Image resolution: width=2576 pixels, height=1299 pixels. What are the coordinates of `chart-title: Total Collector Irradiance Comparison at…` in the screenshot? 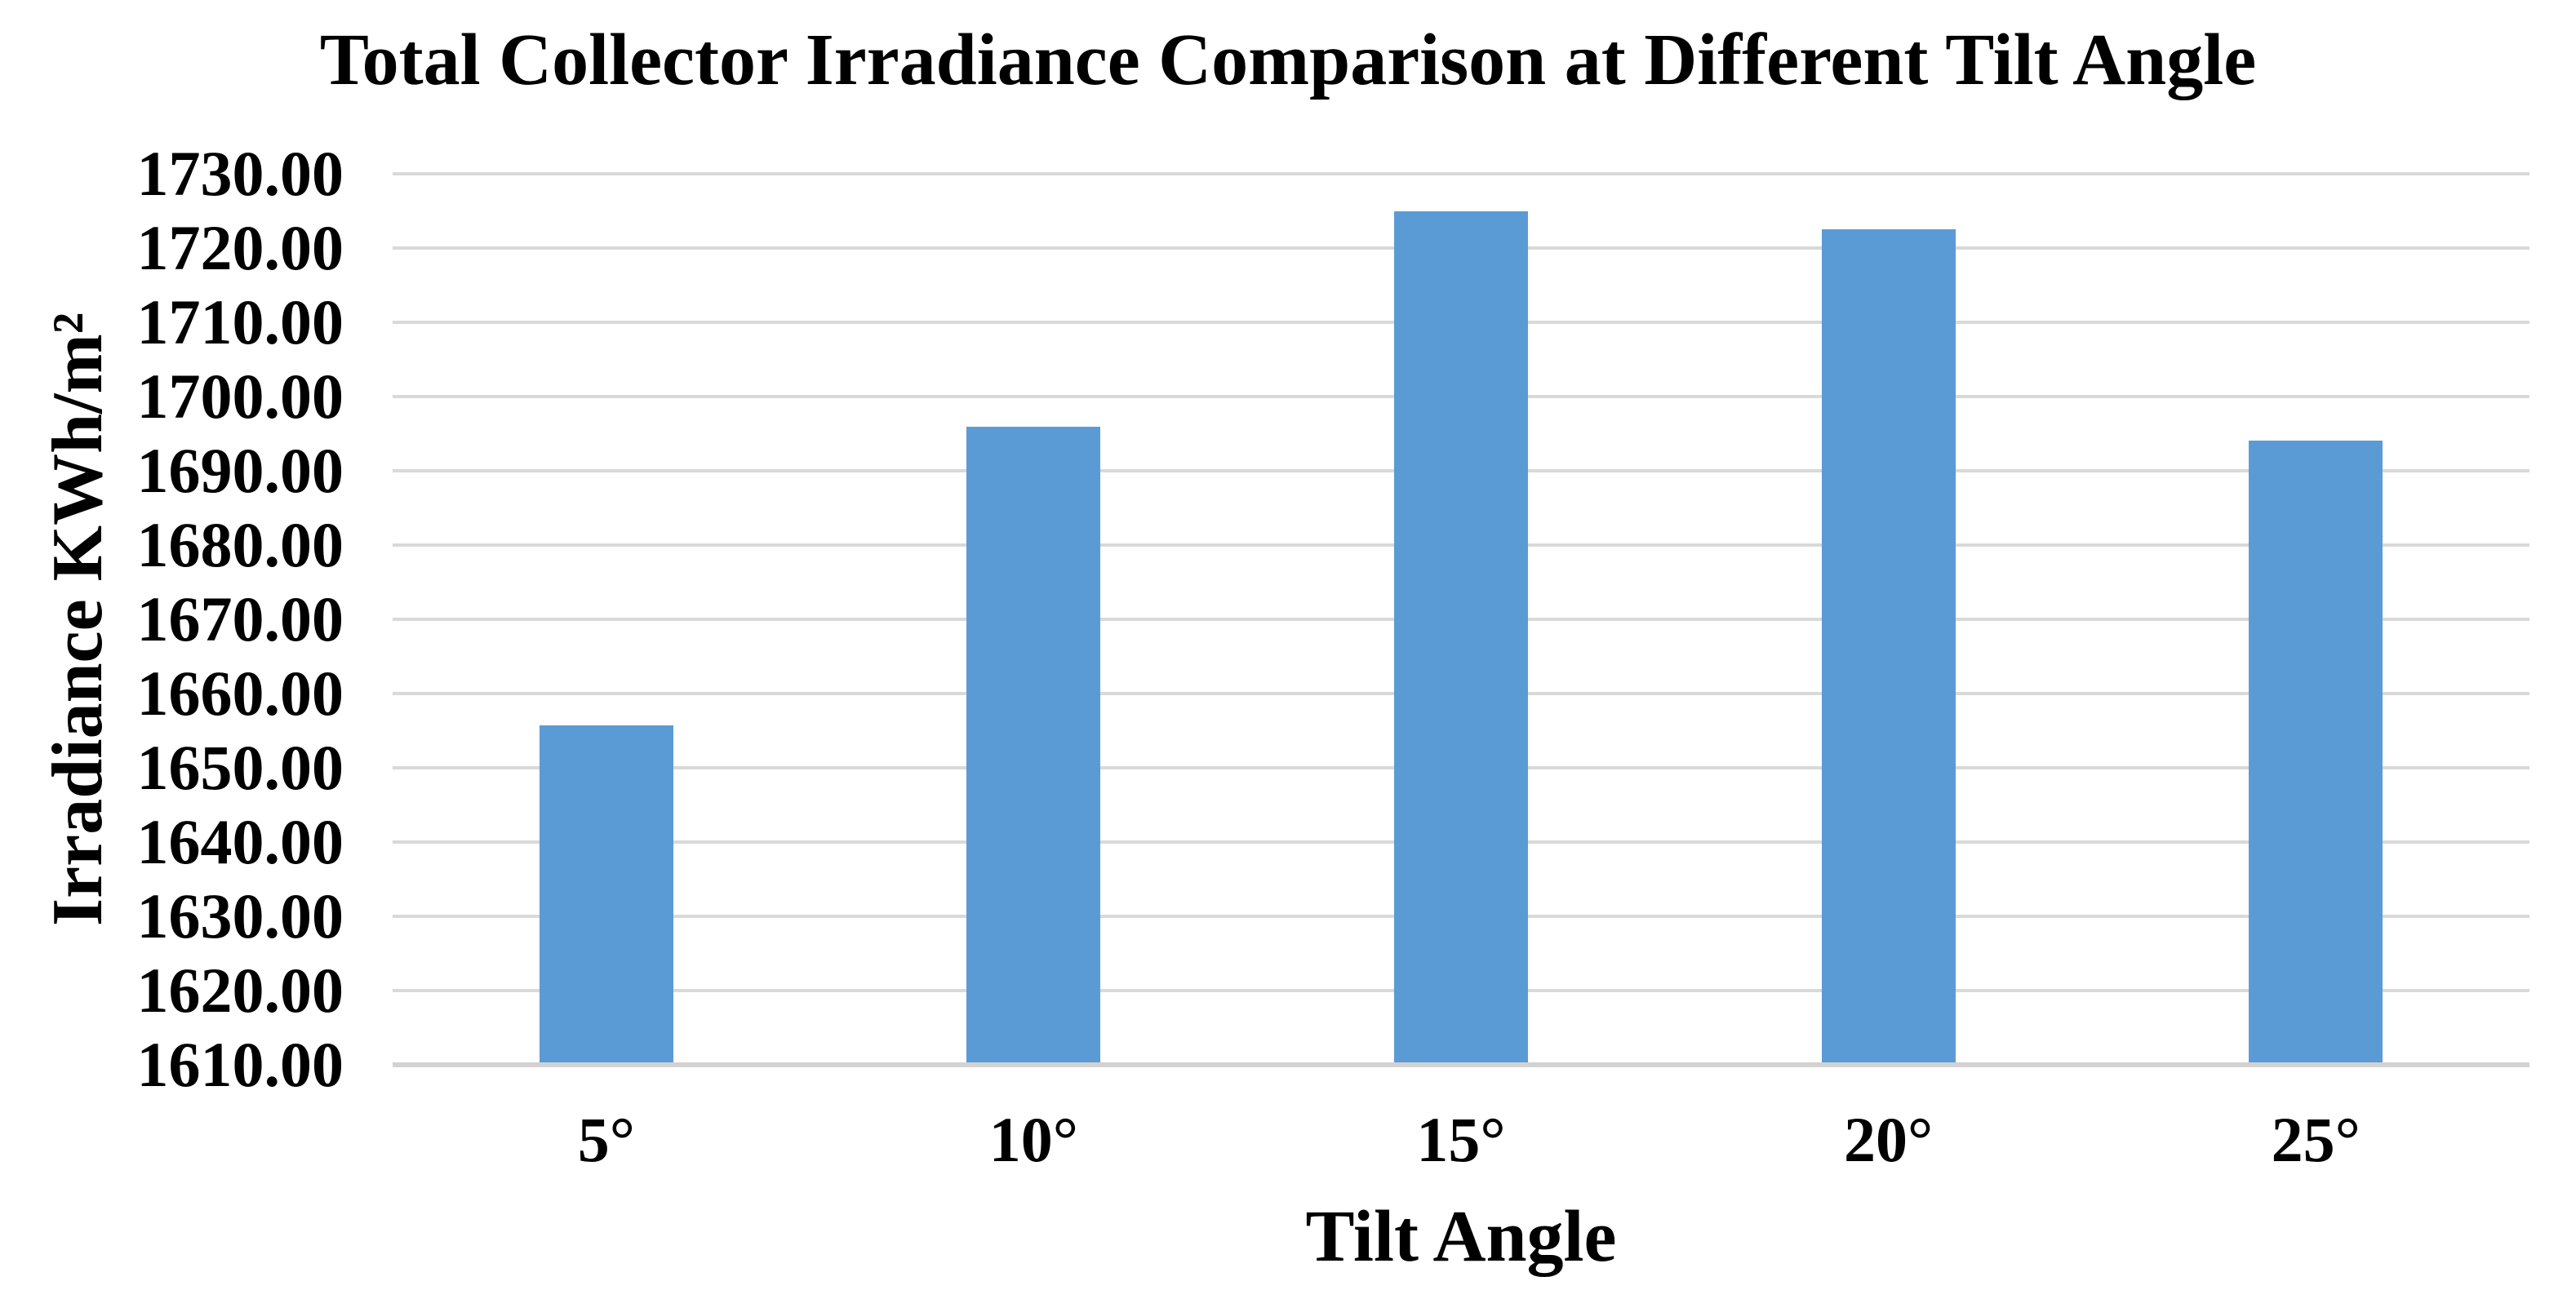 It's located at (1288, 60).